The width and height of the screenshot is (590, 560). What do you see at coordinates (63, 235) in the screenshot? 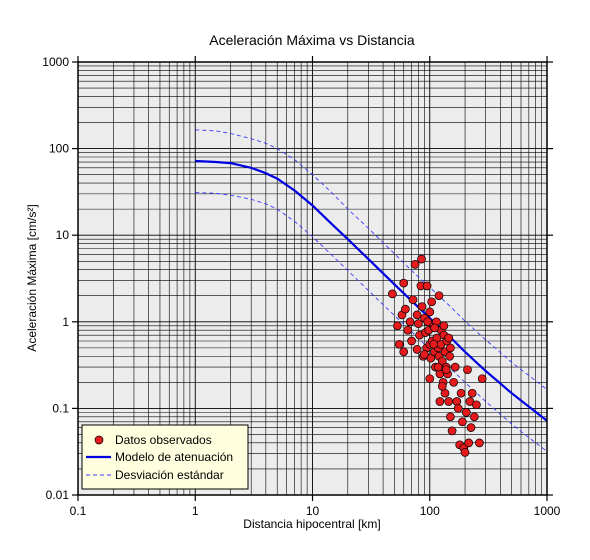
I see `y-tick-label: 10` at bounding box center [63, 235].